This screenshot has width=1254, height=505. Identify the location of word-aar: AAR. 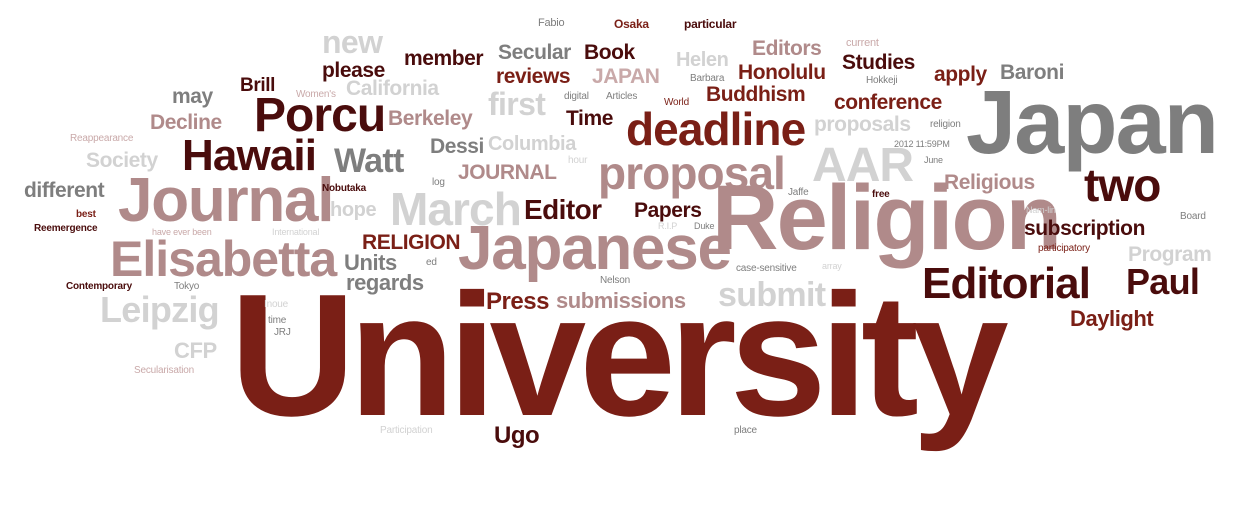
(863, 165).